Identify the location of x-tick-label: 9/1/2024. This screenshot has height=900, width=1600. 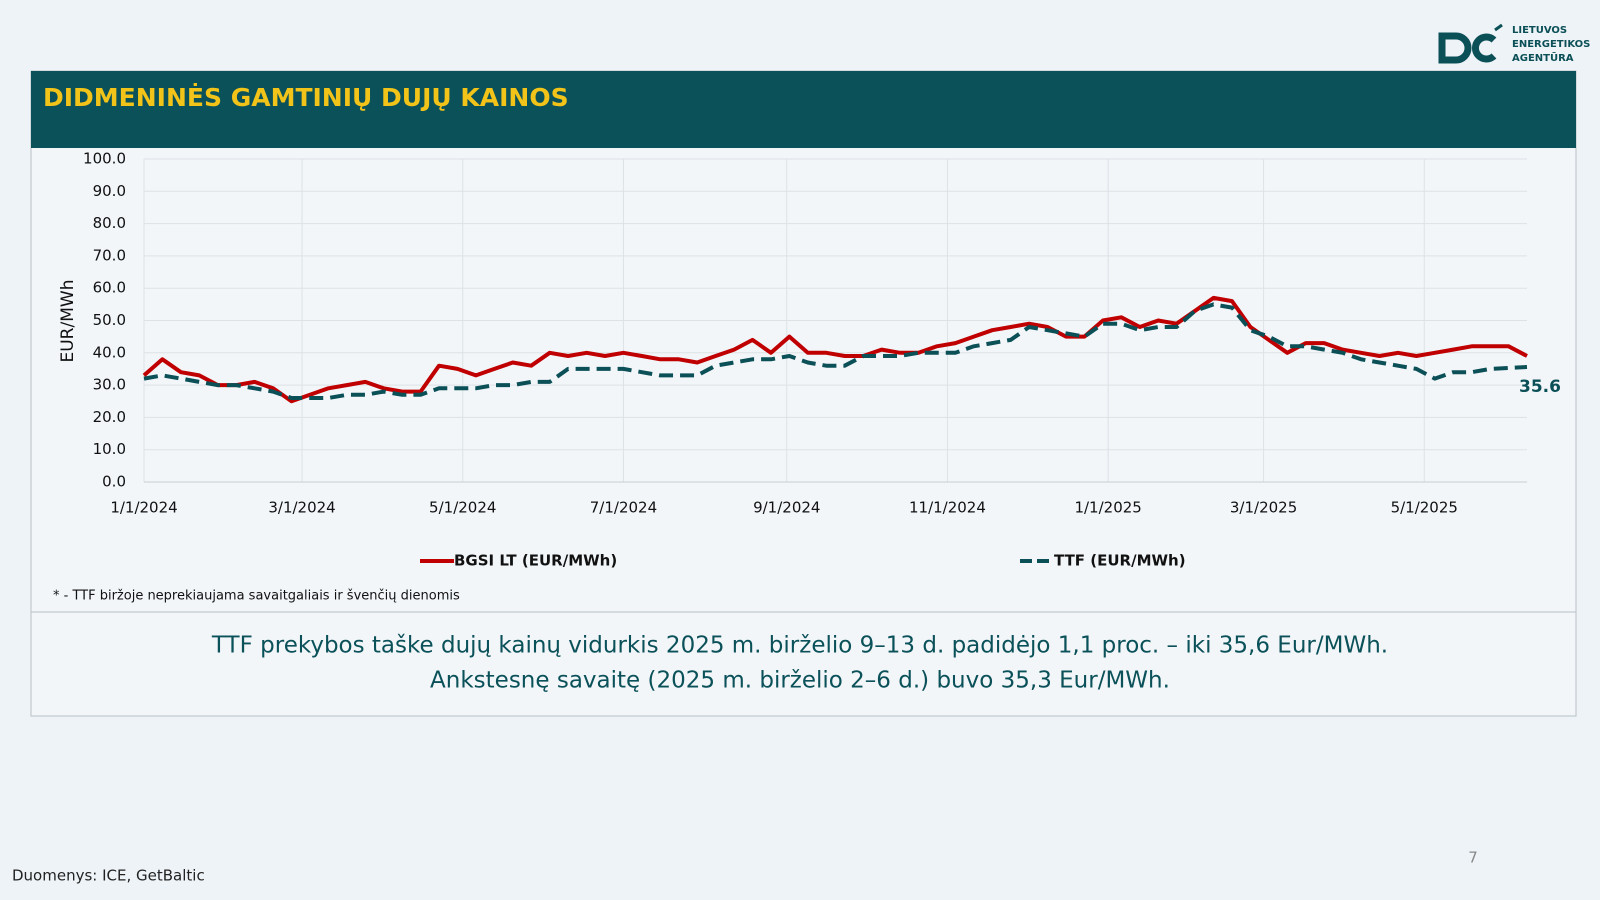
(786, 508).